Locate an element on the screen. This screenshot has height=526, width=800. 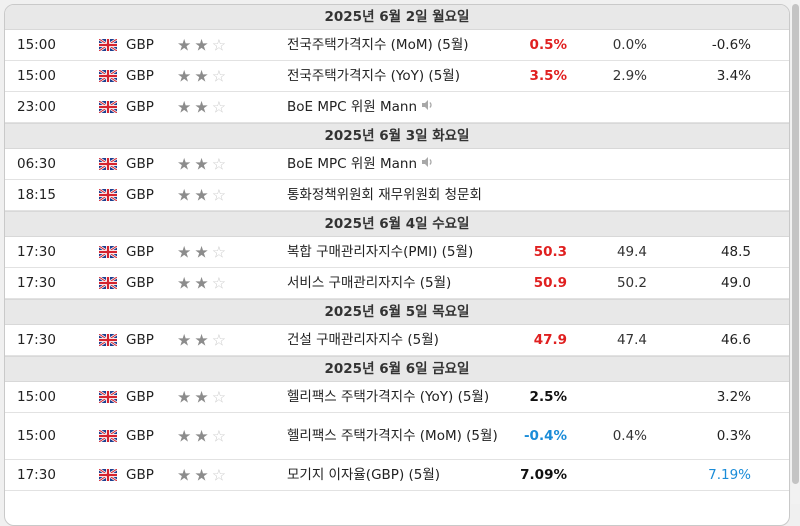
event-row: 17:30 GBP ★★☆ 서비스 구매관리자지수 (5월) 50.9 50.2 49.0 is located at coordinates (397, 283).